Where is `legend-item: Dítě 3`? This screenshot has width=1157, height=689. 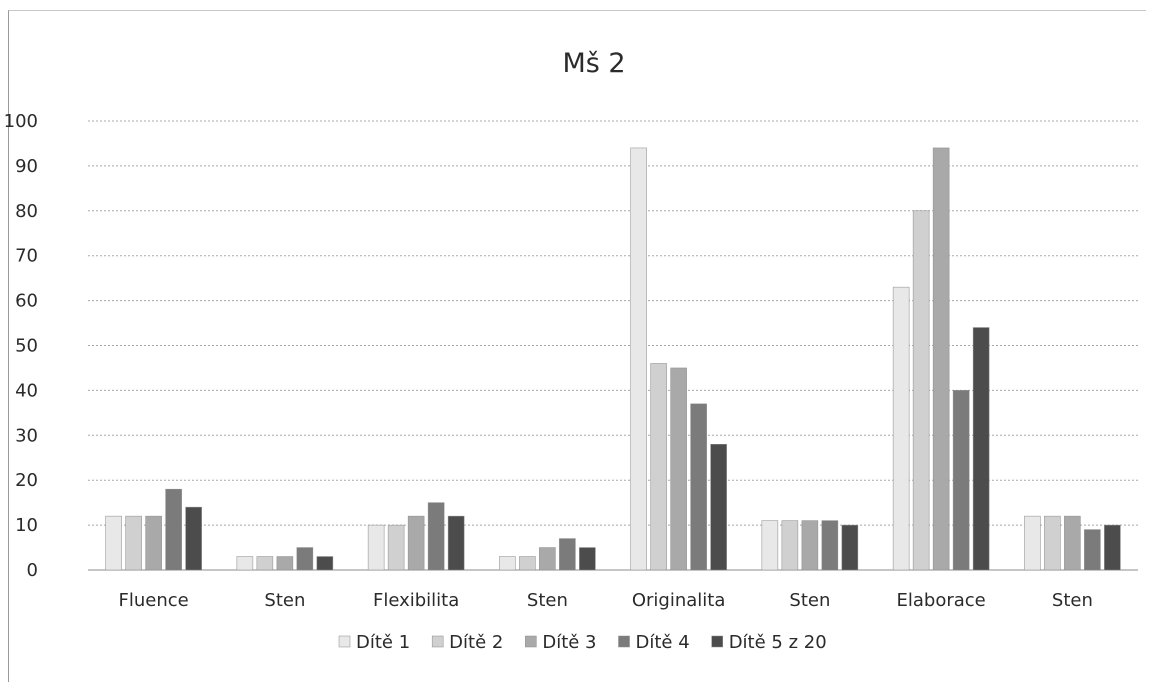
legend-item: Dítě 3 is located at coordinates (561, 642).